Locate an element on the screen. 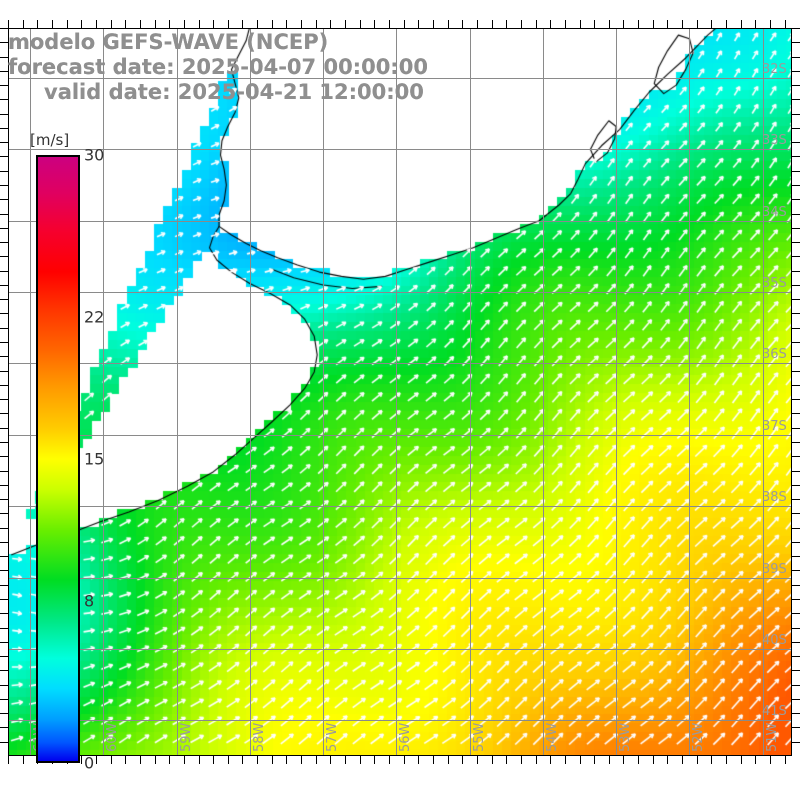  colorbar-tick-30: 30 is located at coordinates (94, 155).